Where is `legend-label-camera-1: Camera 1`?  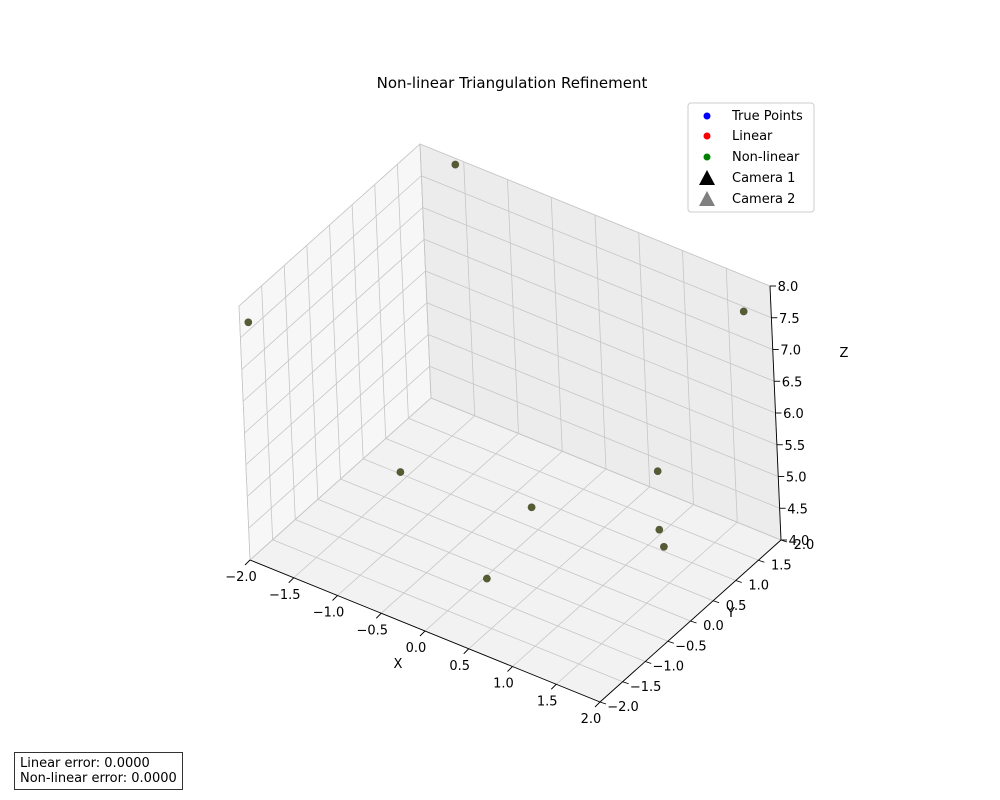 legend-label-camera-1: Camera 1 is located at coordinates (763, 178).